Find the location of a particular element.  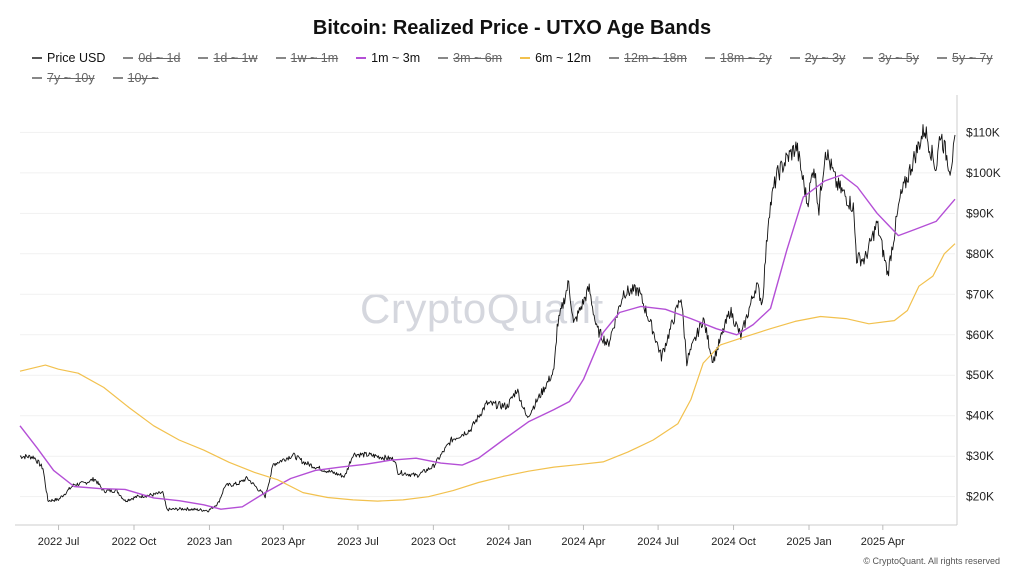

legend-item: 12m ~ 18m is located at coordinates (648, 58).